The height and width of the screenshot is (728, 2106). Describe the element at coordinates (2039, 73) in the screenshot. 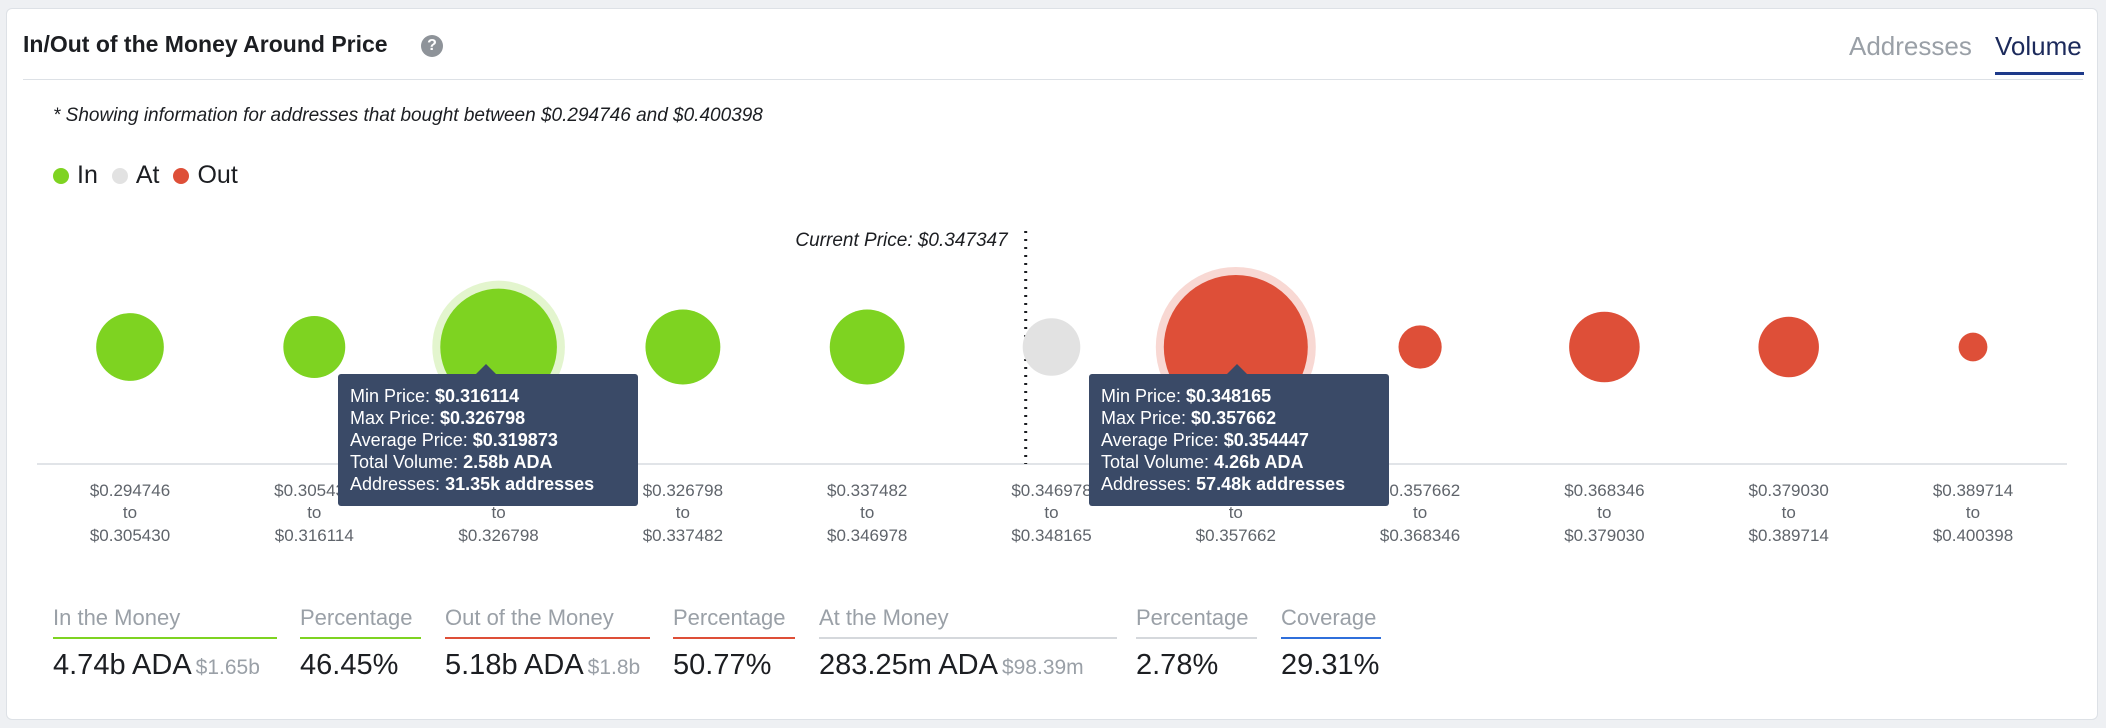

I see `active-tab-underline` at that location.